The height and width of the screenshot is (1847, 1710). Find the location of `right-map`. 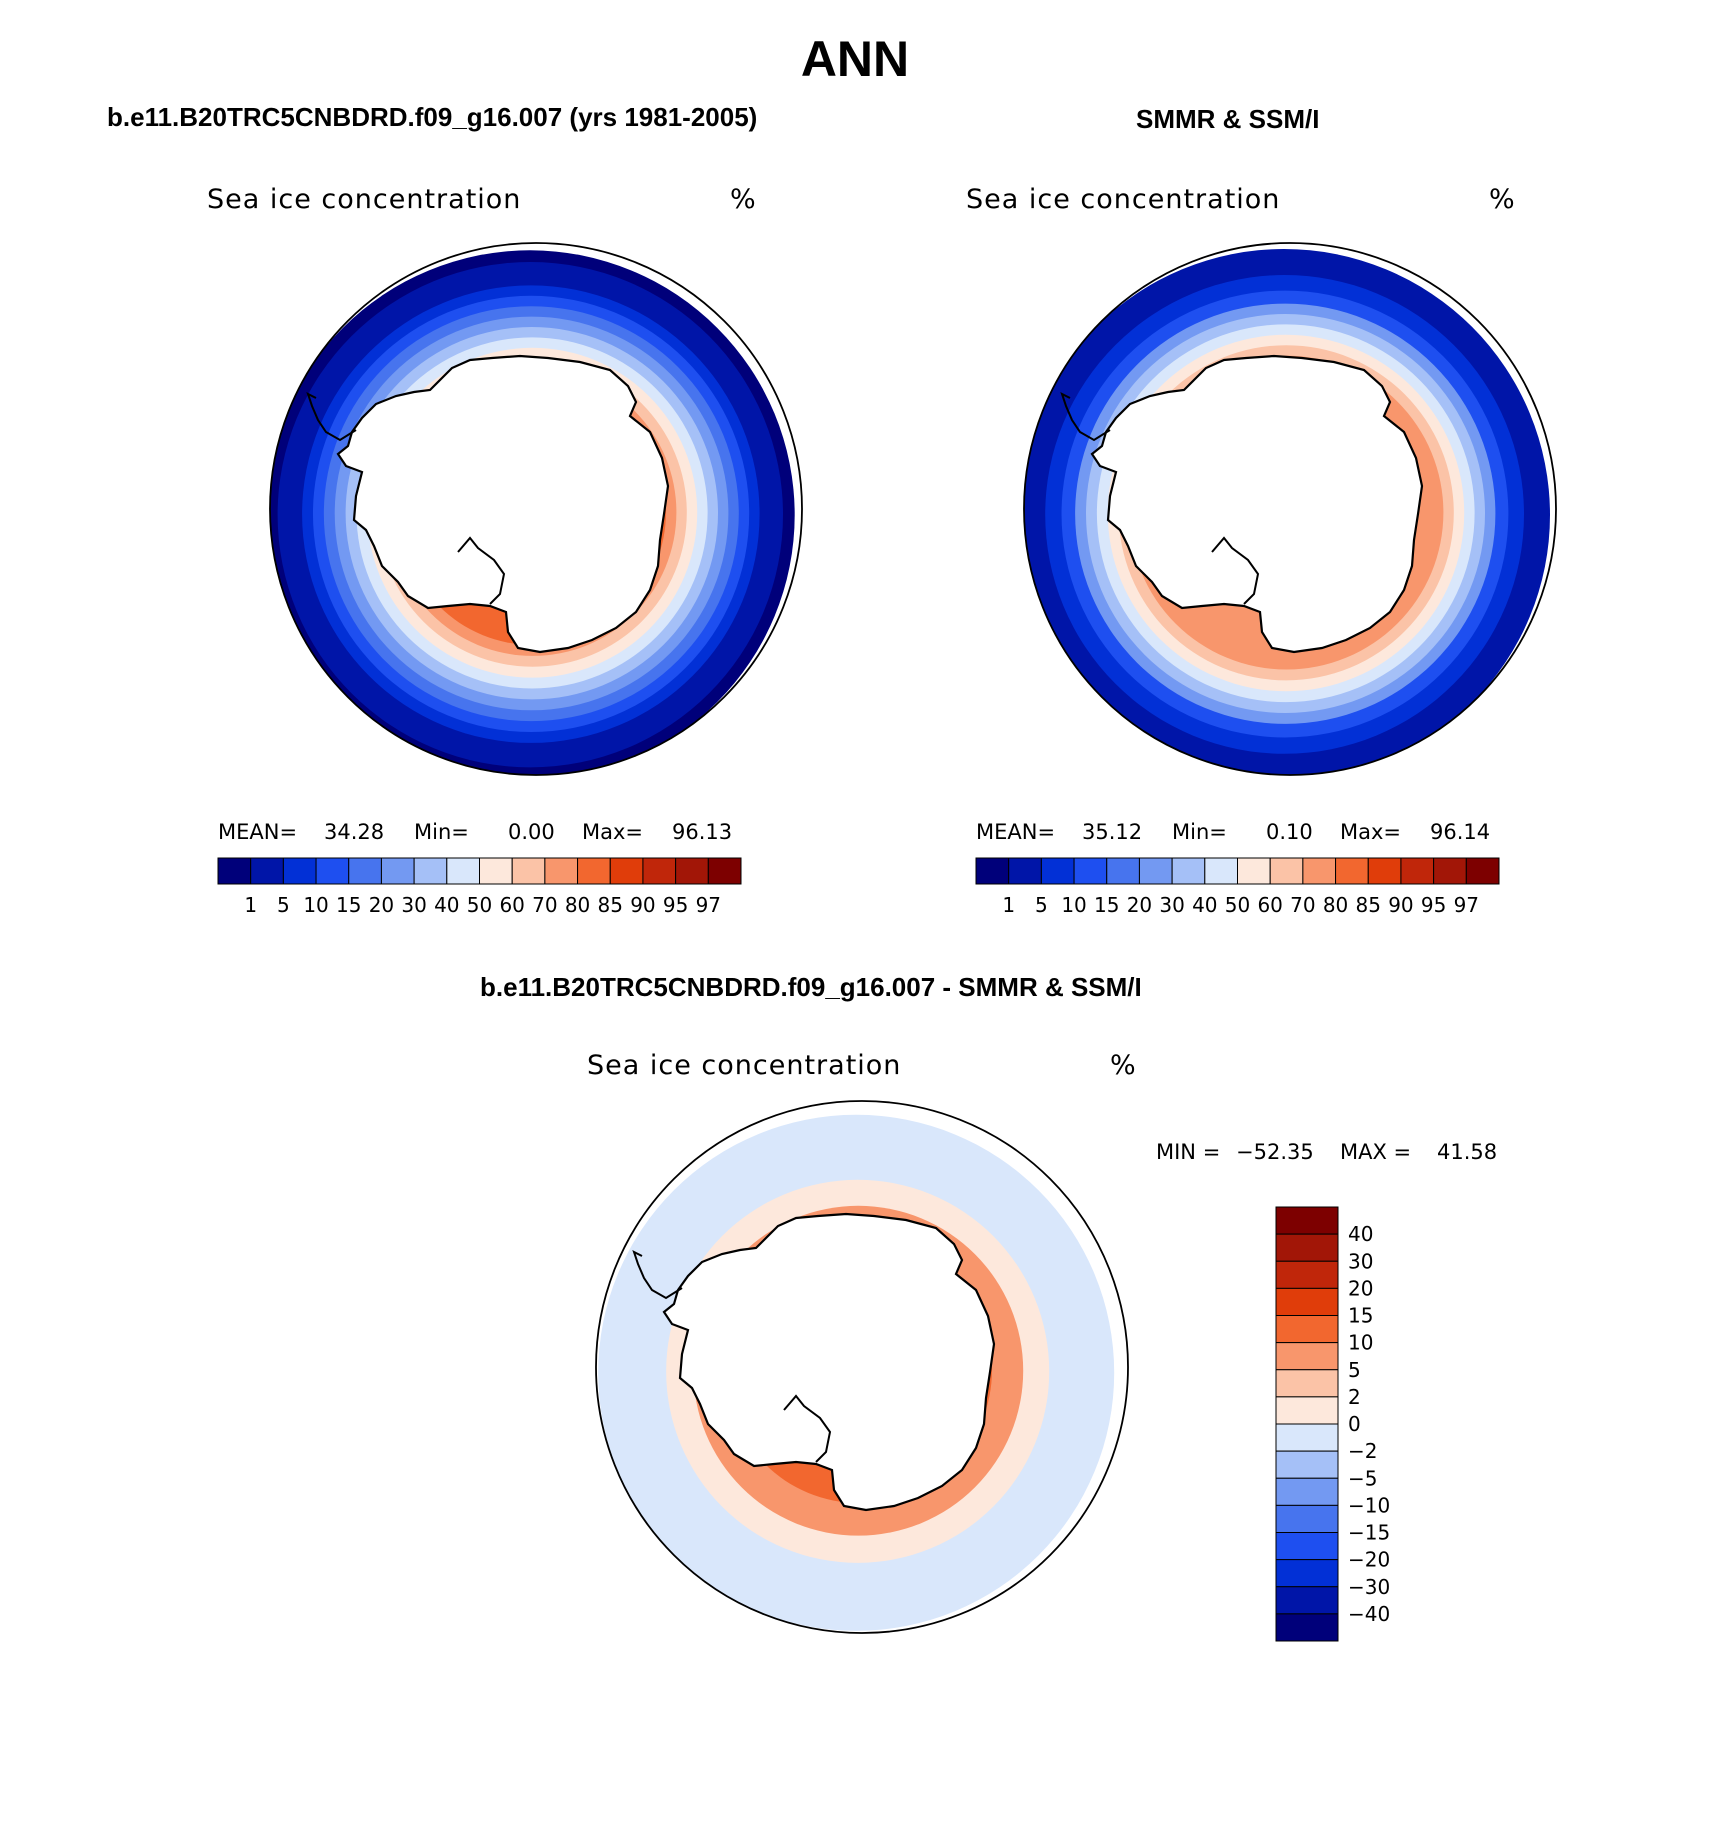

right-map is located at coordinates (1290, 509).